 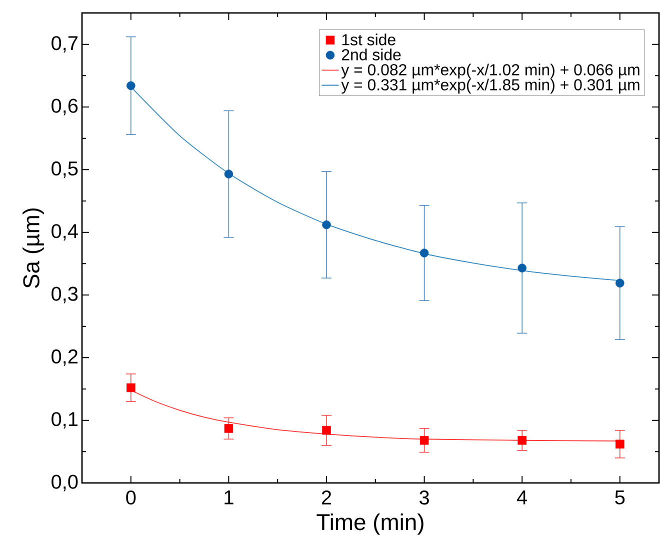 What do you see at coordinates (369, 40) in the screenshot?
I see `legend-label: 1st side` at bounding box center [369, 40].